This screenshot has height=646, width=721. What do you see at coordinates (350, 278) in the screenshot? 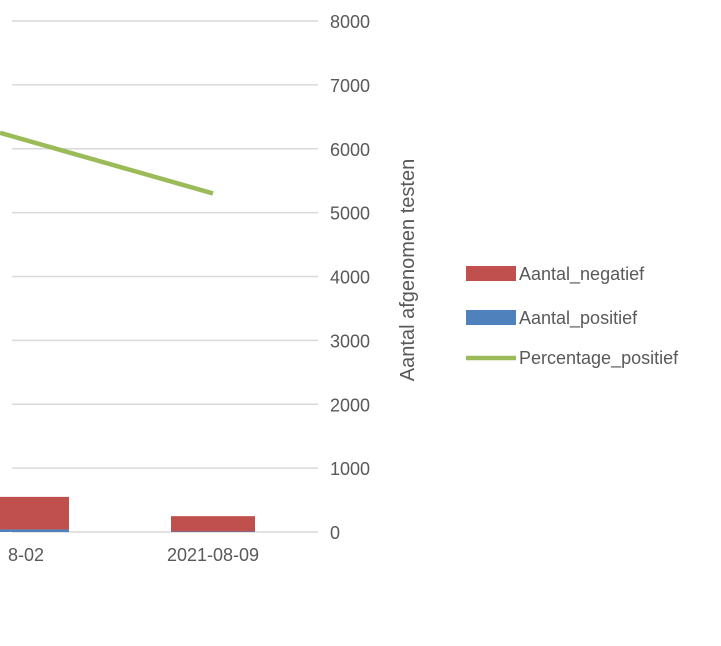
I see `y-tick-label-4000: 4000` at bounding box center [350, 278].